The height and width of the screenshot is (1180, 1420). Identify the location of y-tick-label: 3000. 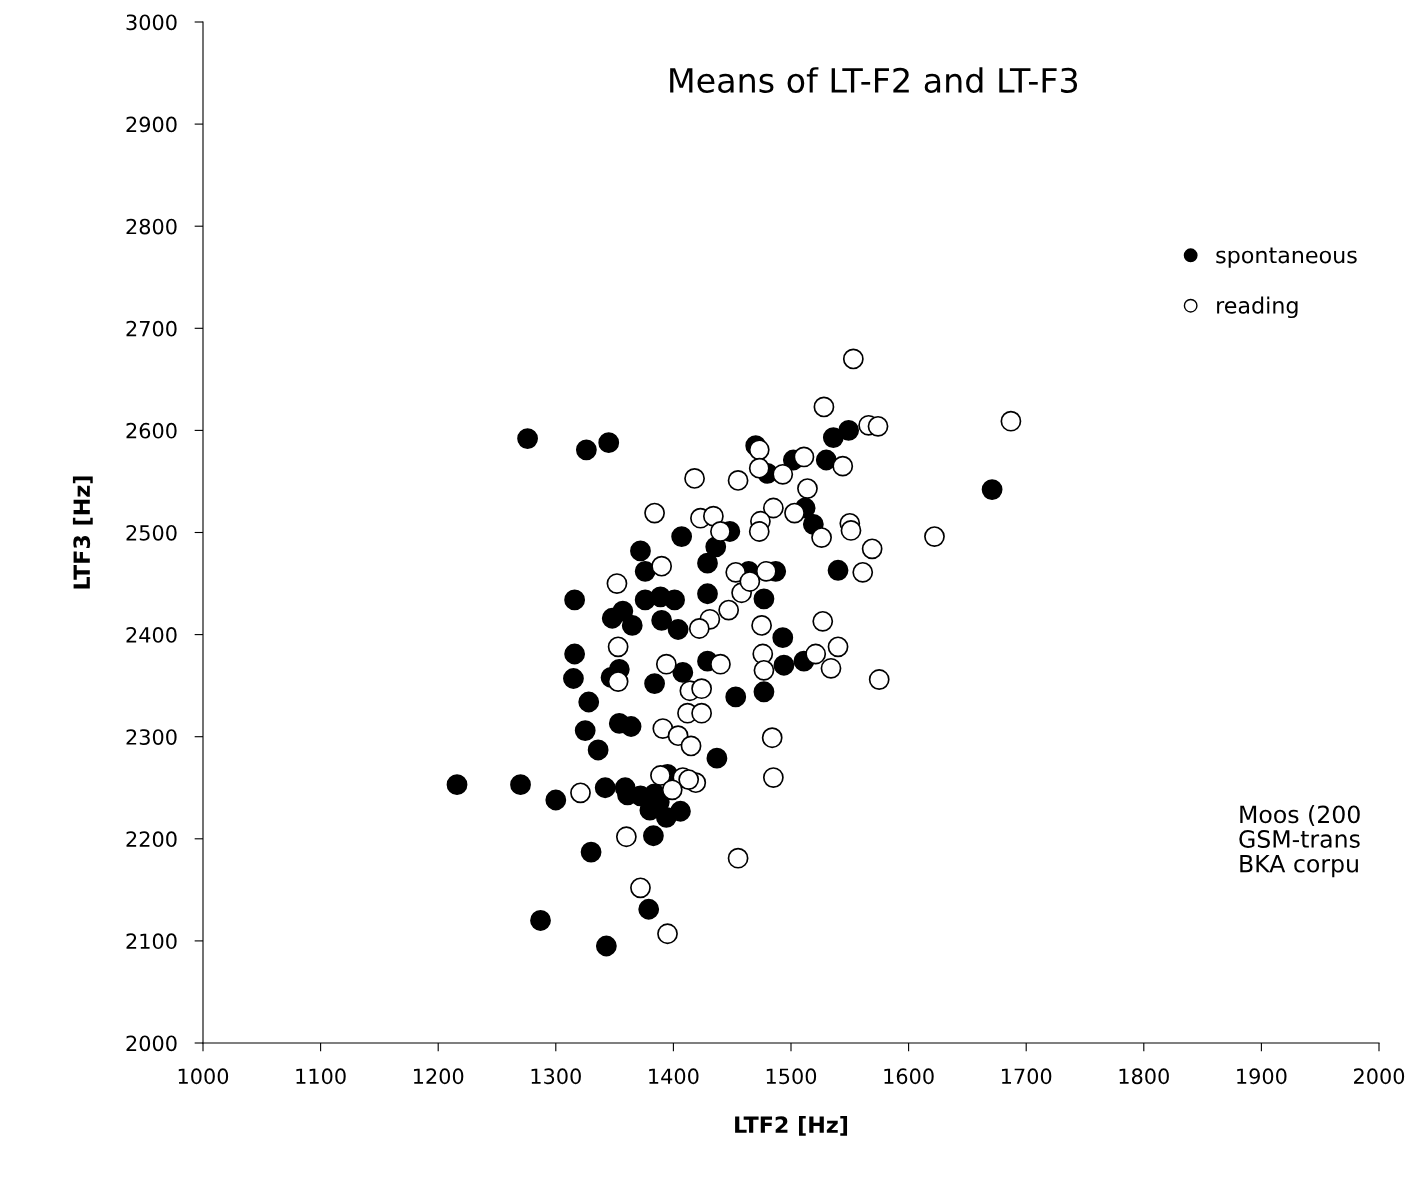
(151, 22).